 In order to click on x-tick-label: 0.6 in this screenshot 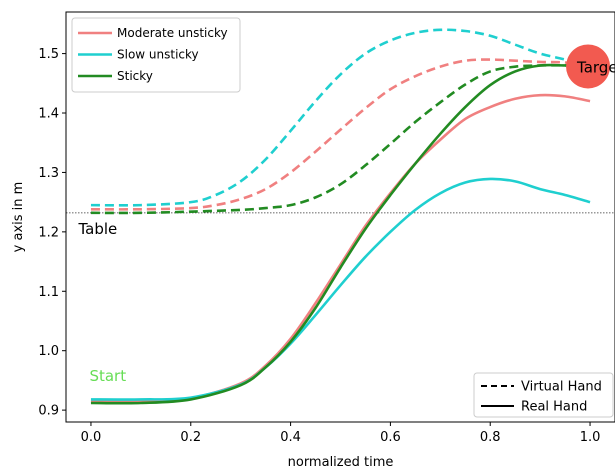, I will do `click(390, 437)`.